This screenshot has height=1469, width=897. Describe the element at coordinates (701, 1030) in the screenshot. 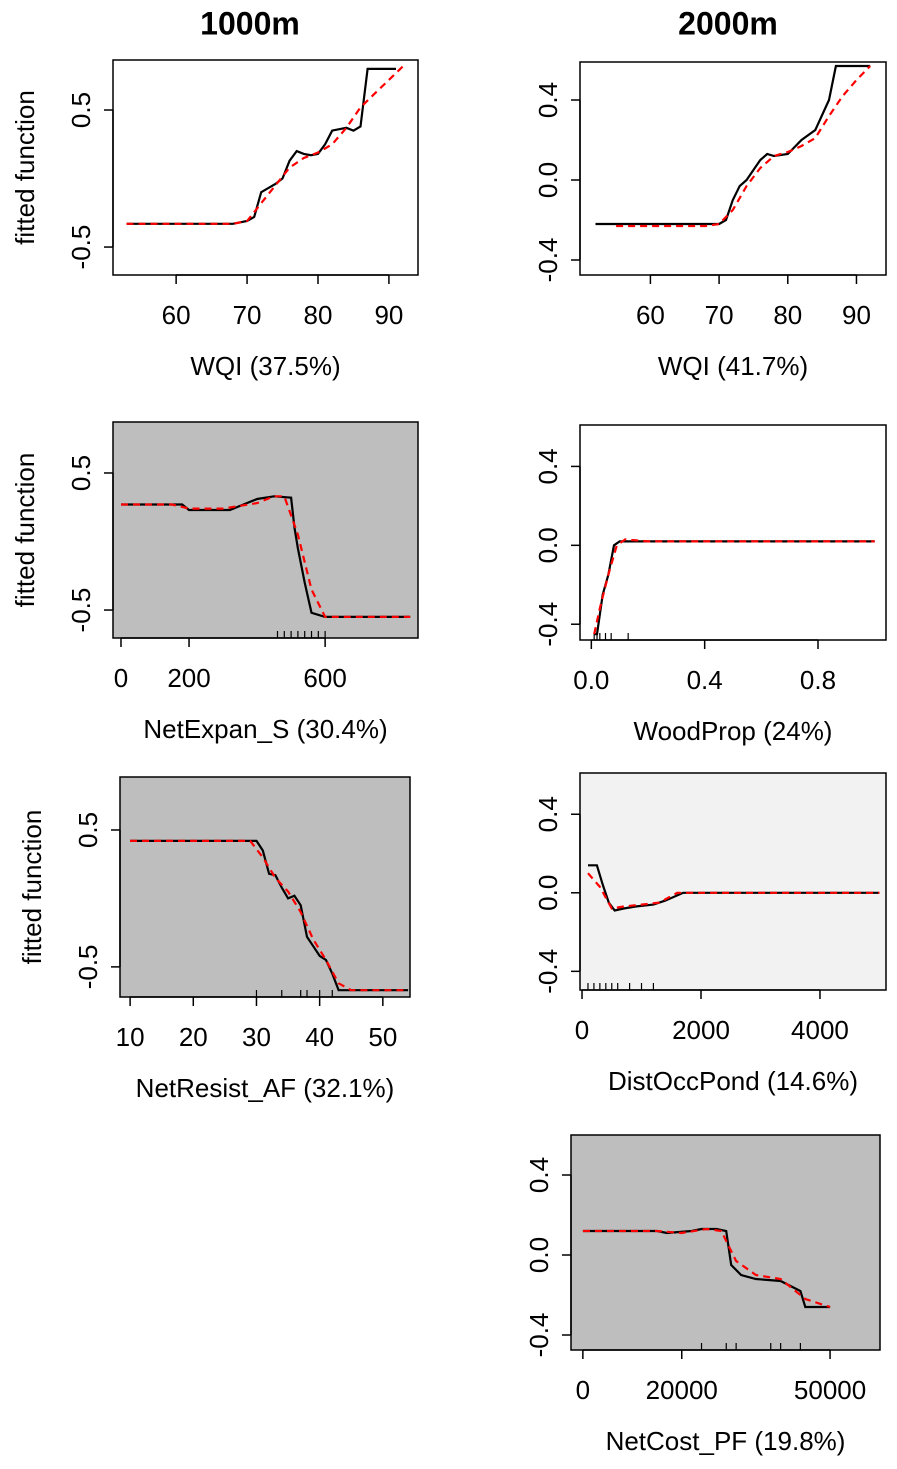

I see `x-tick-label: 2000` at that location.